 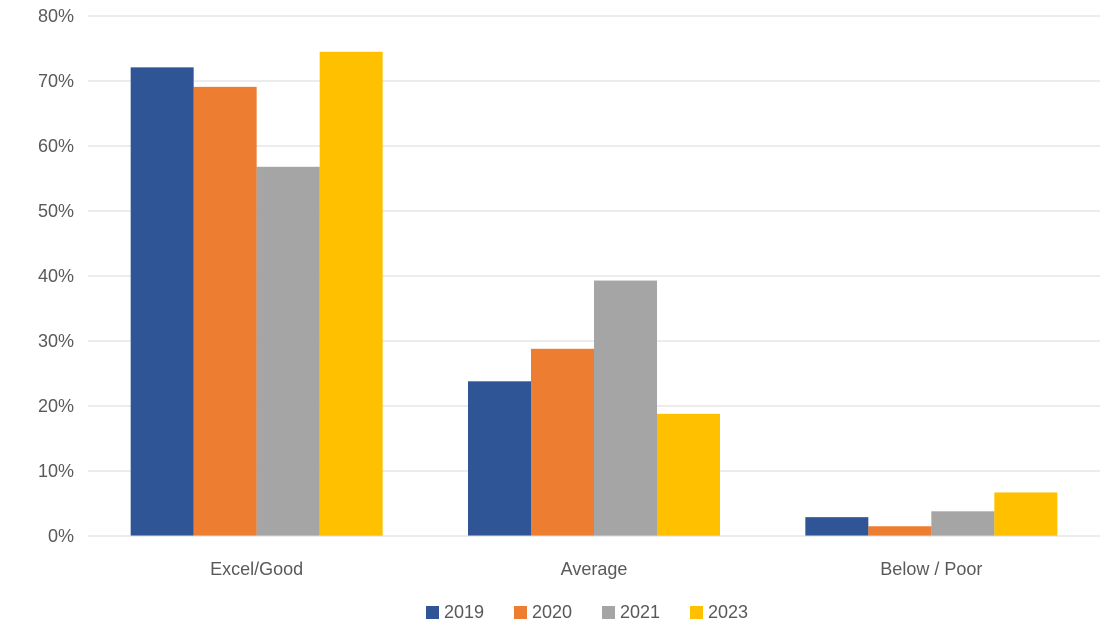 What do you see at coordinates (61, 536) in the screenshot?
I see `y-tick-label: 0%` at bounding box center [61, 536].